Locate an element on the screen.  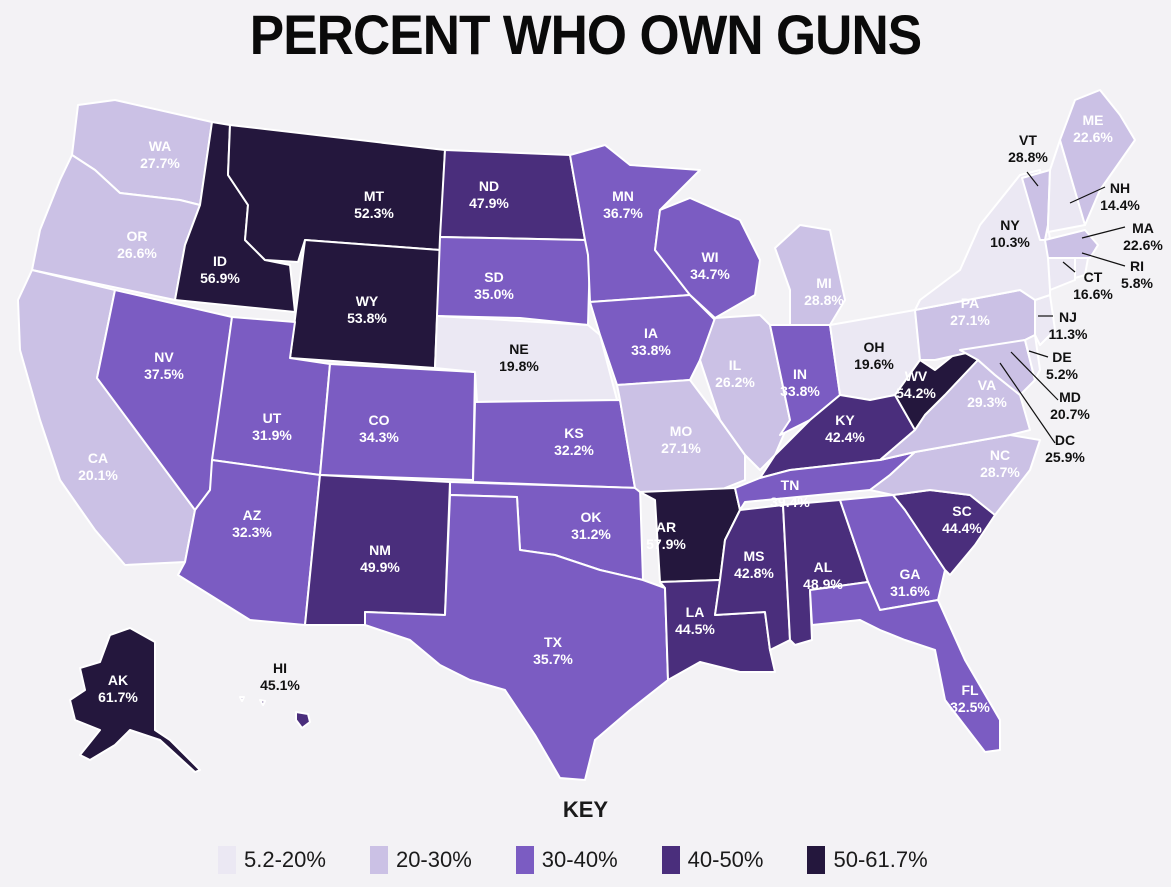
label-AK: AK 61.7% is located at coordinates (118, 688).